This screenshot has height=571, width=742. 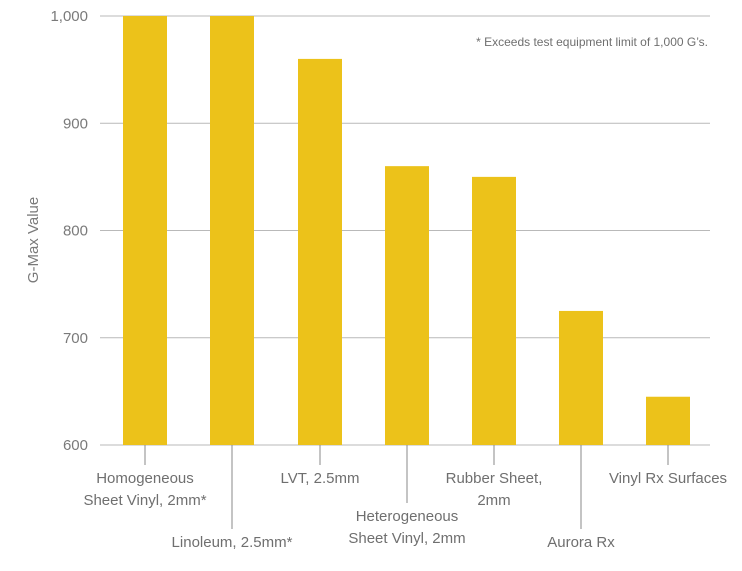 What do you see at coordinates (144, 489) in the screenshot?
I see `category-label: Homogeneous Sheet Vinyl, 2mm*` at bounding box center [144, 489].